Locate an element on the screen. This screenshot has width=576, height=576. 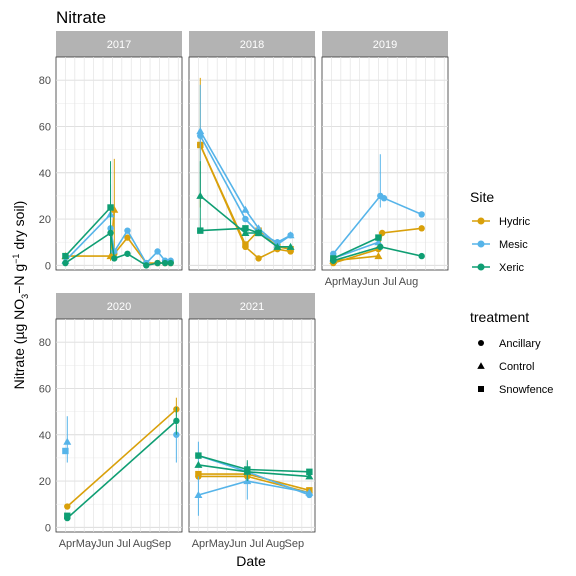
panel-2019: 2019 Apr May Jun Jul Aug is located at coordinates (385, 159).